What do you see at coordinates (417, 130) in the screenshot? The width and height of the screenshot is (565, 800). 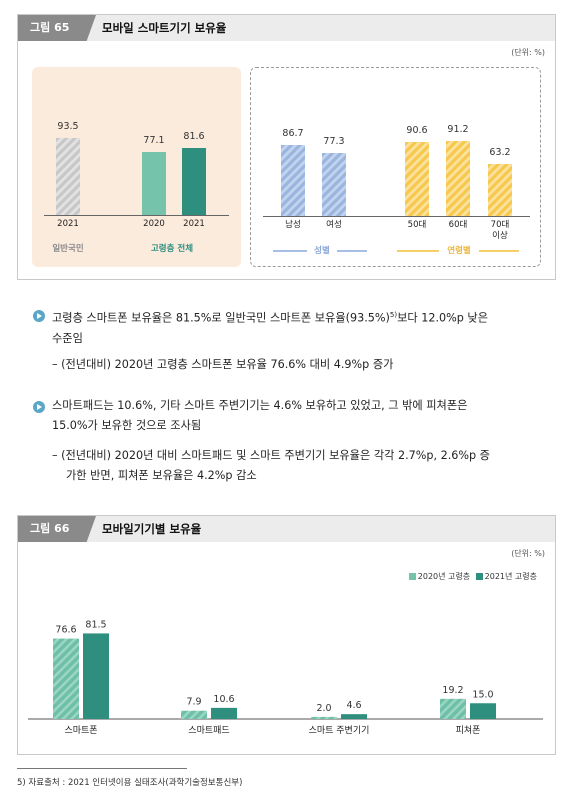 I see `value-age-50s: 90.6` at bounding box center [417, 130].